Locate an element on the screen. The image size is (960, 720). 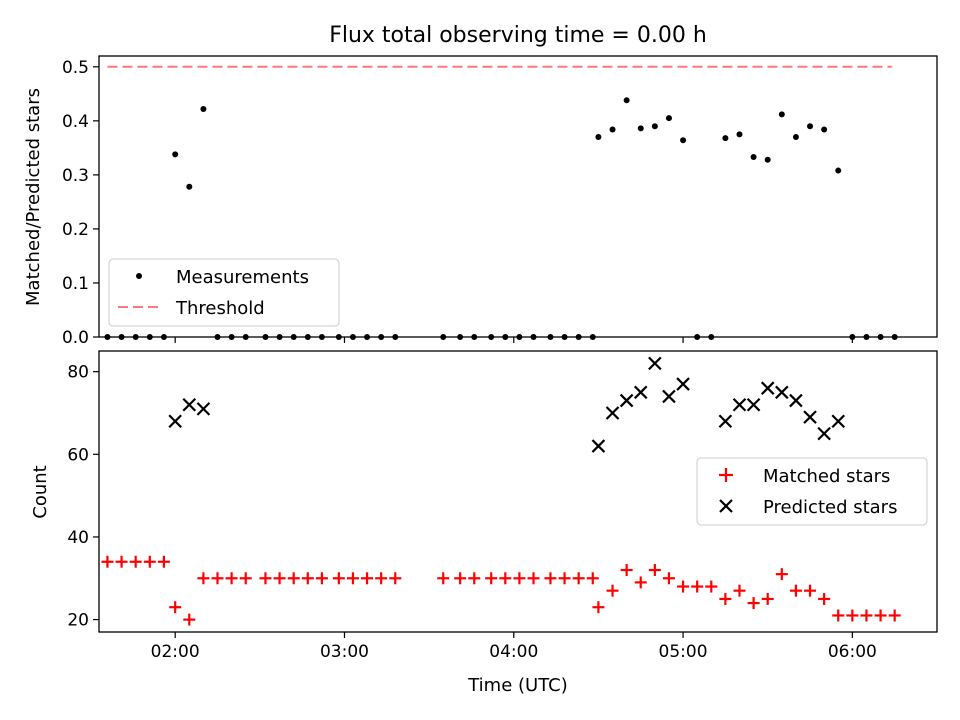
legend-predicted-label: Predicted stars is located at coordinates (830, 507).